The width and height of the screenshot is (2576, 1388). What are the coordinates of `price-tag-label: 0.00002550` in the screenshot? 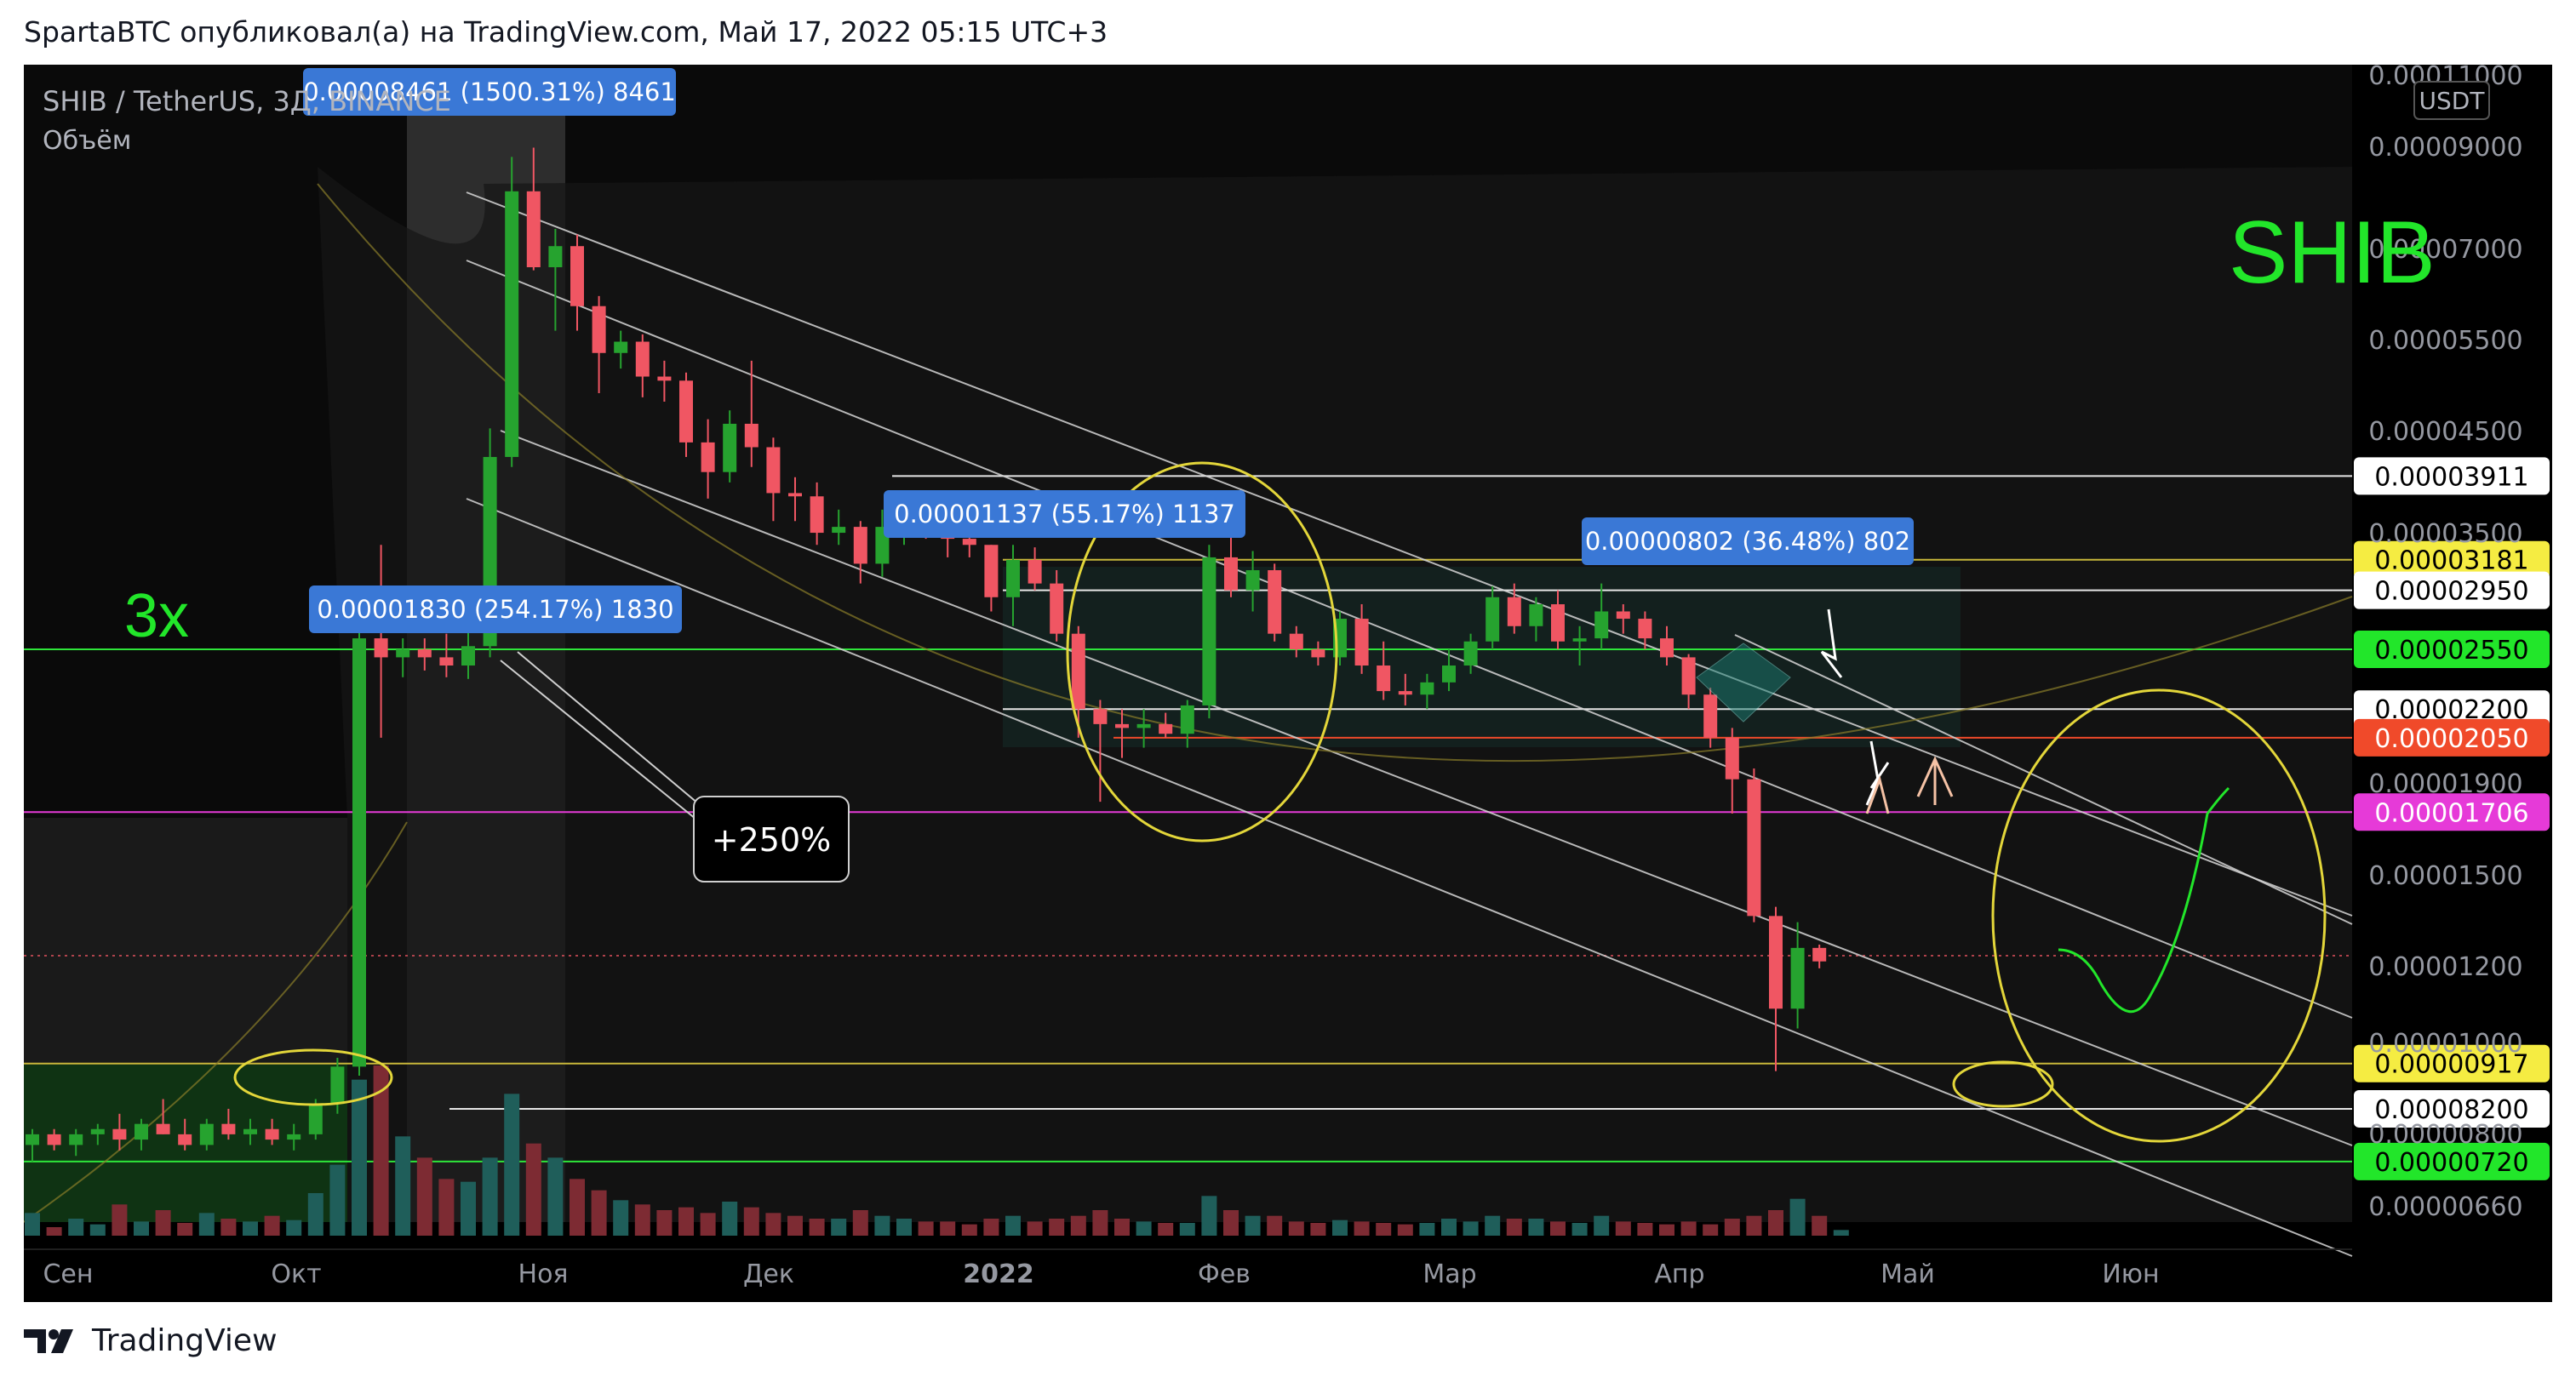 It's located at (2451, 650).